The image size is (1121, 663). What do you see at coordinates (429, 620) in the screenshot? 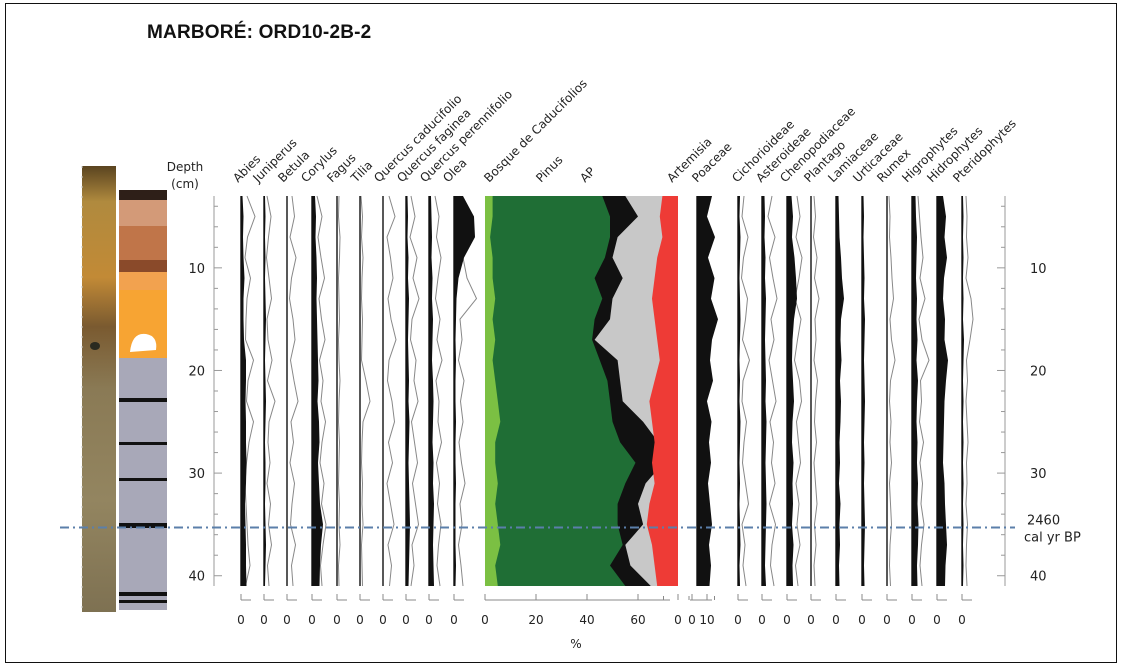
I see `x-tick-quercus-perennifolio-label: 0` at bounding box center [429, 620].